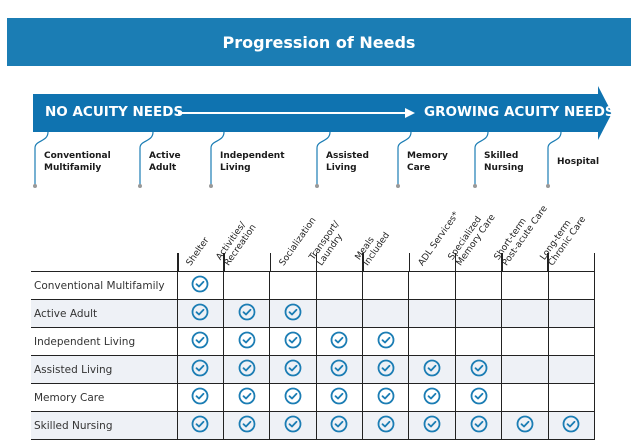 This screenshot has width=641, height=447. I want to click on row-label: Memory Care, so click(104, 397).